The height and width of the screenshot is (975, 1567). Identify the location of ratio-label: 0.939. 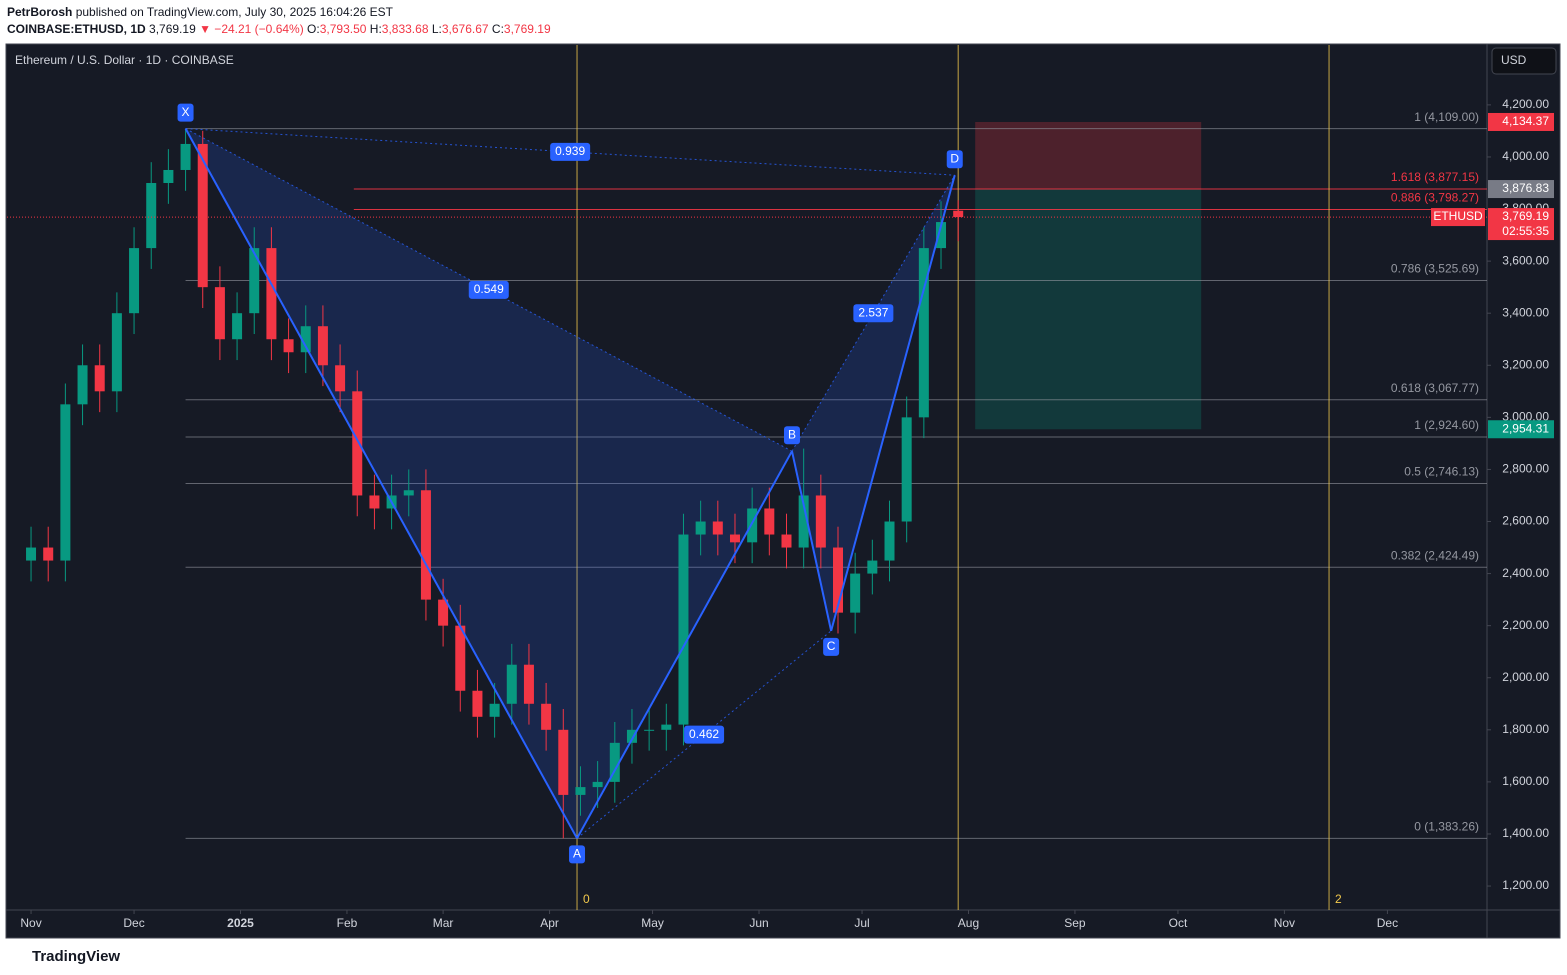
(570, 151).